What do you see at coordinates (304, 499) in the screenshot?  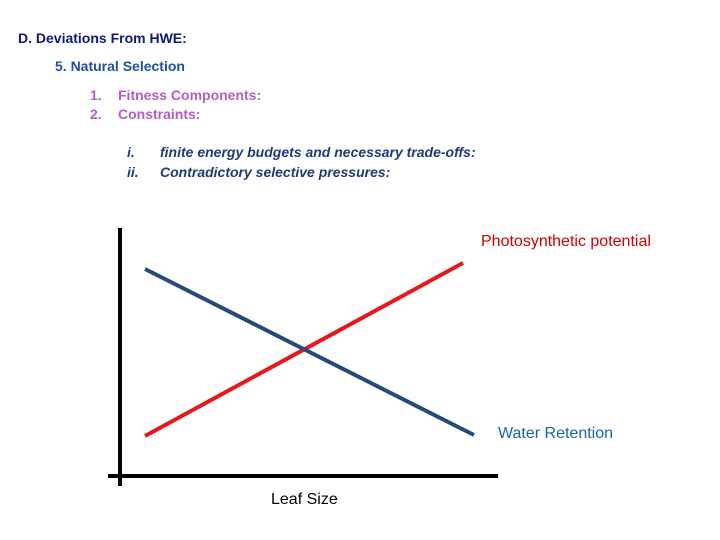 I see `x-axis-label: Leaf Size` at bounding box center [304, 499].